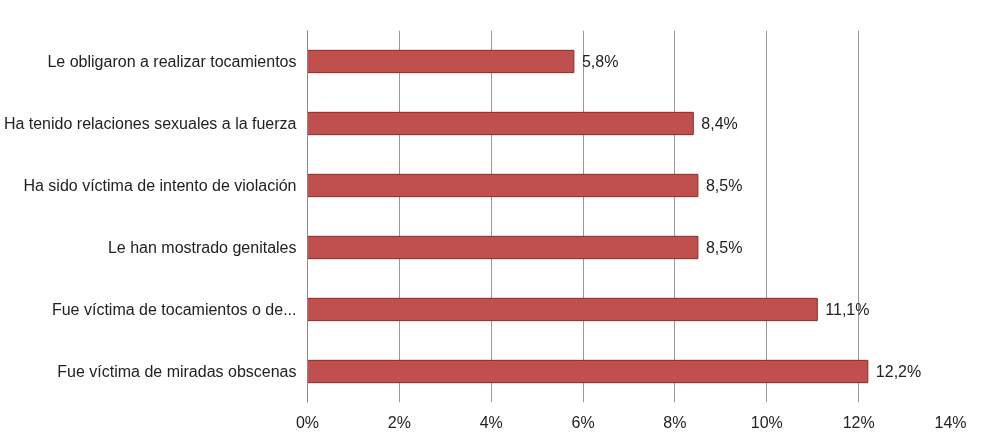 The image size is (1006, 439). Describe the element at coordinates (177, 371) in the screenshot. I see `y-tick-label: Fue víctima de miradas obscenas` at that location.